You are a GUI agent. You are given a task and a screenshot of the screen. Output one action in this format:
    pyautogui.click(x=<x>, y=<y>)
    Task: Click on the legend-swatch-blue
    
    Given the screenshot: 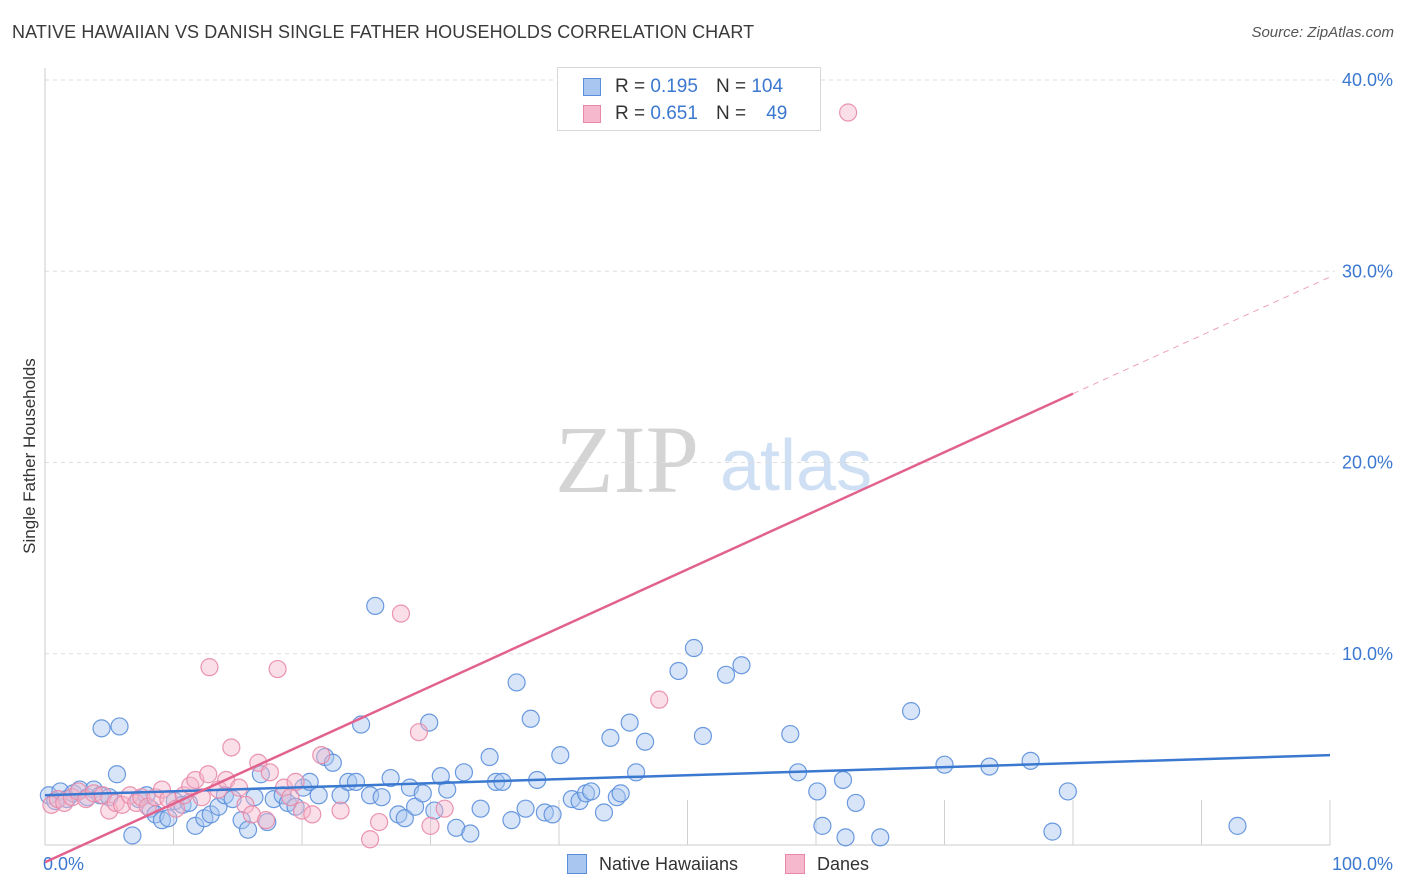 What is the action you would take?
    pyautogui.click(x=592, y=87)
    